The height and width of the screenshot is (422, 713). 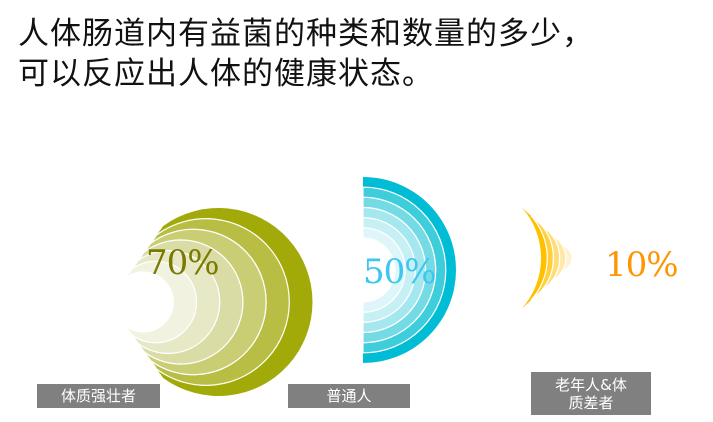 What do you see at coordinates (591, 393) in the screenshot?
I see `category-label-weak: 老年人&体质差者` at bounding box center [591, 393].